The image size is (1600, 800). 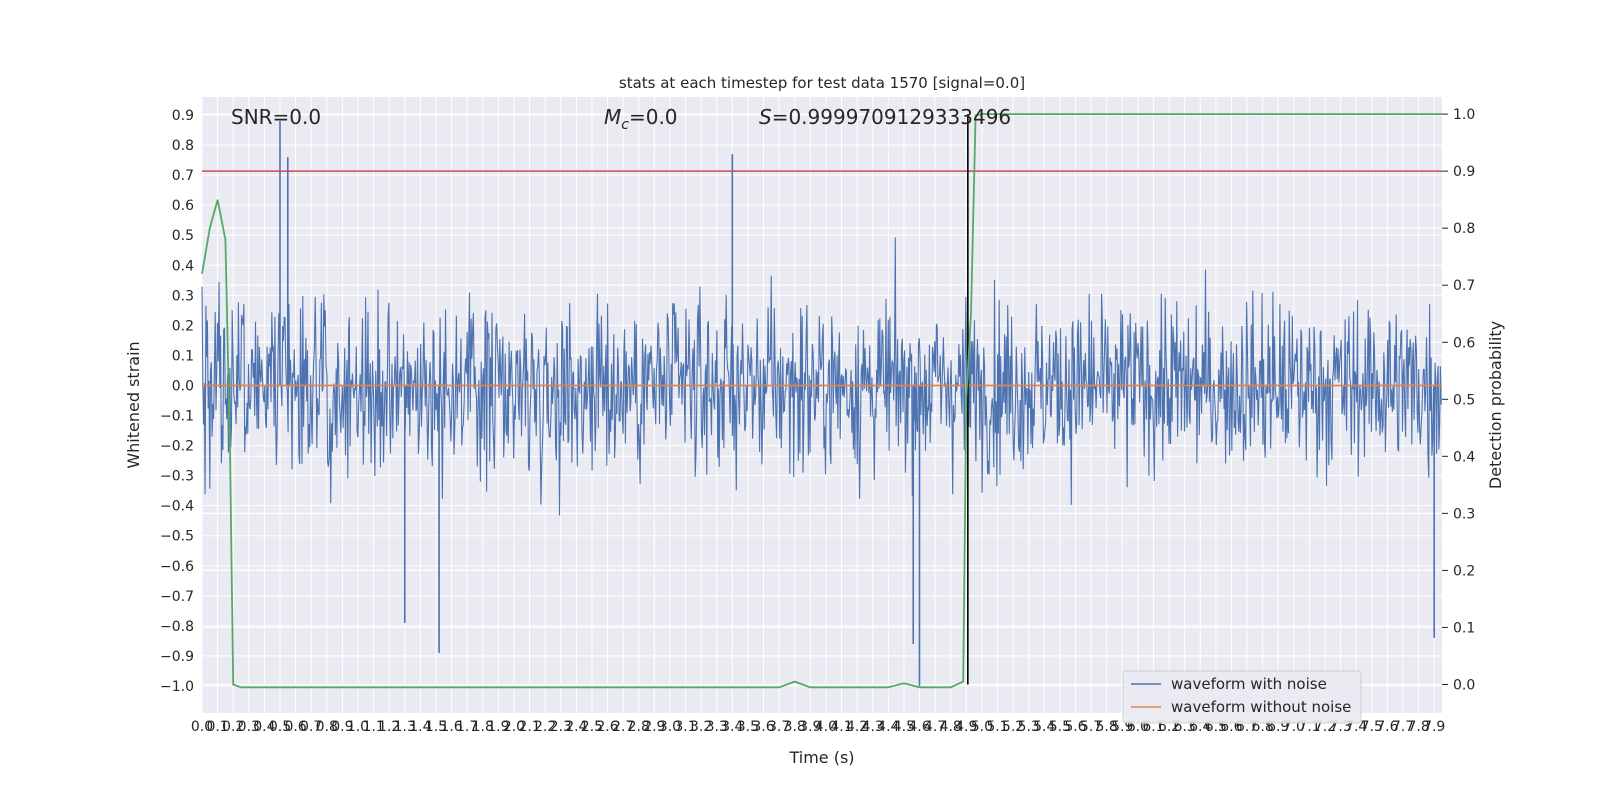 I want to click on x-tick-label: 4.4, so click(x=888, y=727).